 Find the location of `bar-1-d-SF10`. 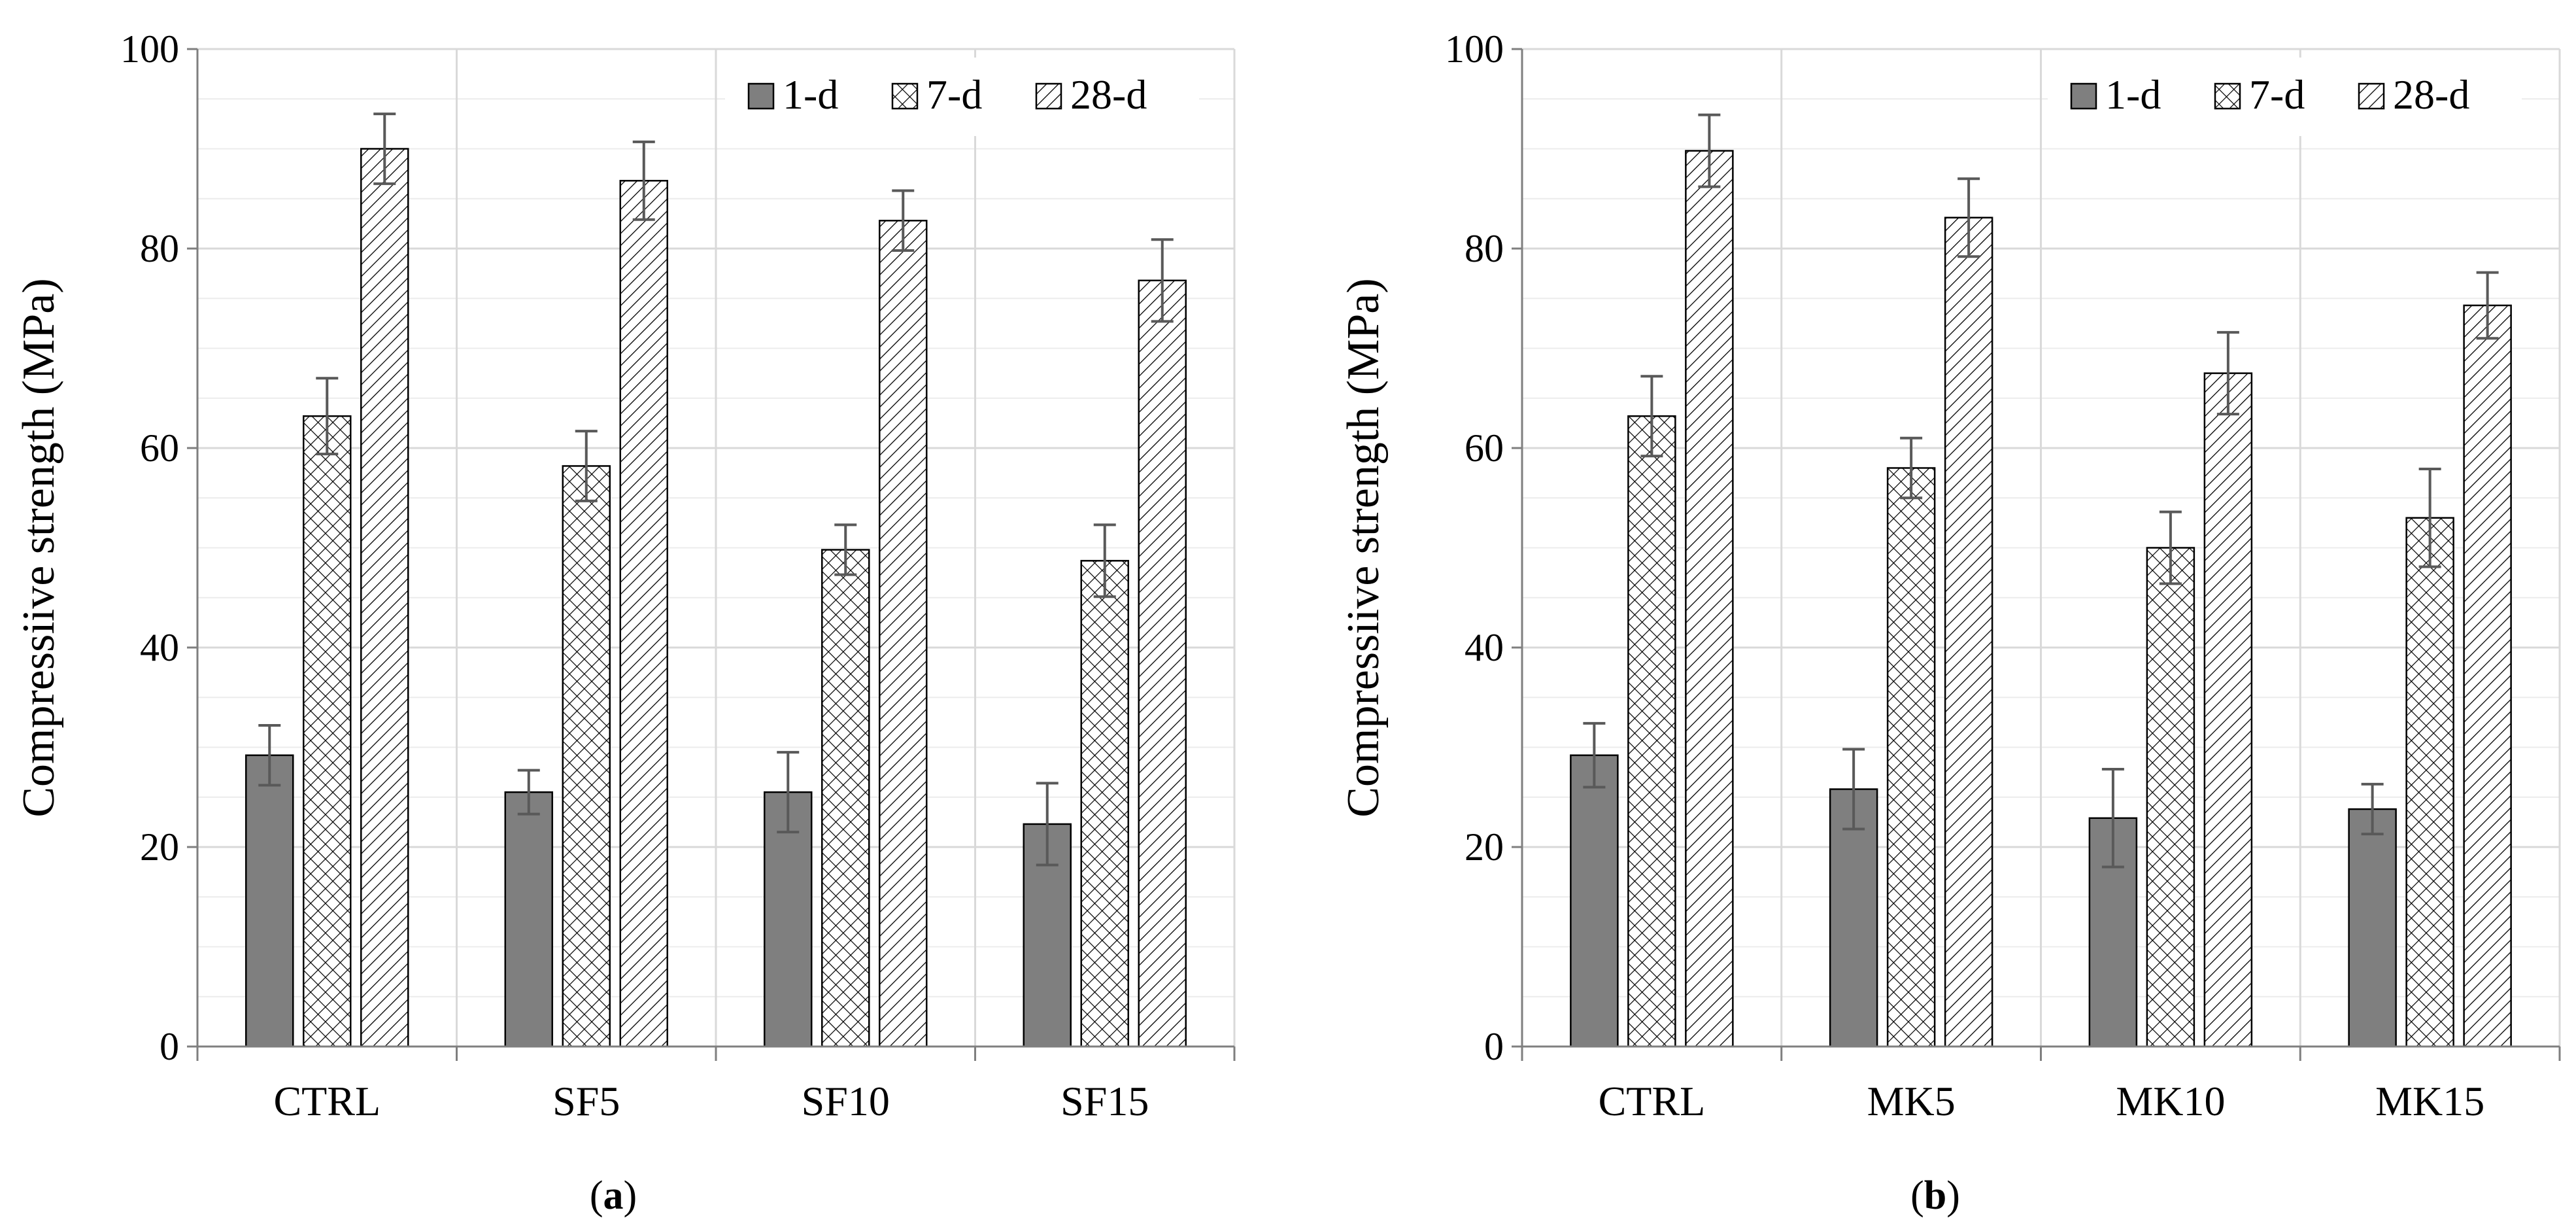

bar-1-d-SF10 is located at coordinates (788, 919).